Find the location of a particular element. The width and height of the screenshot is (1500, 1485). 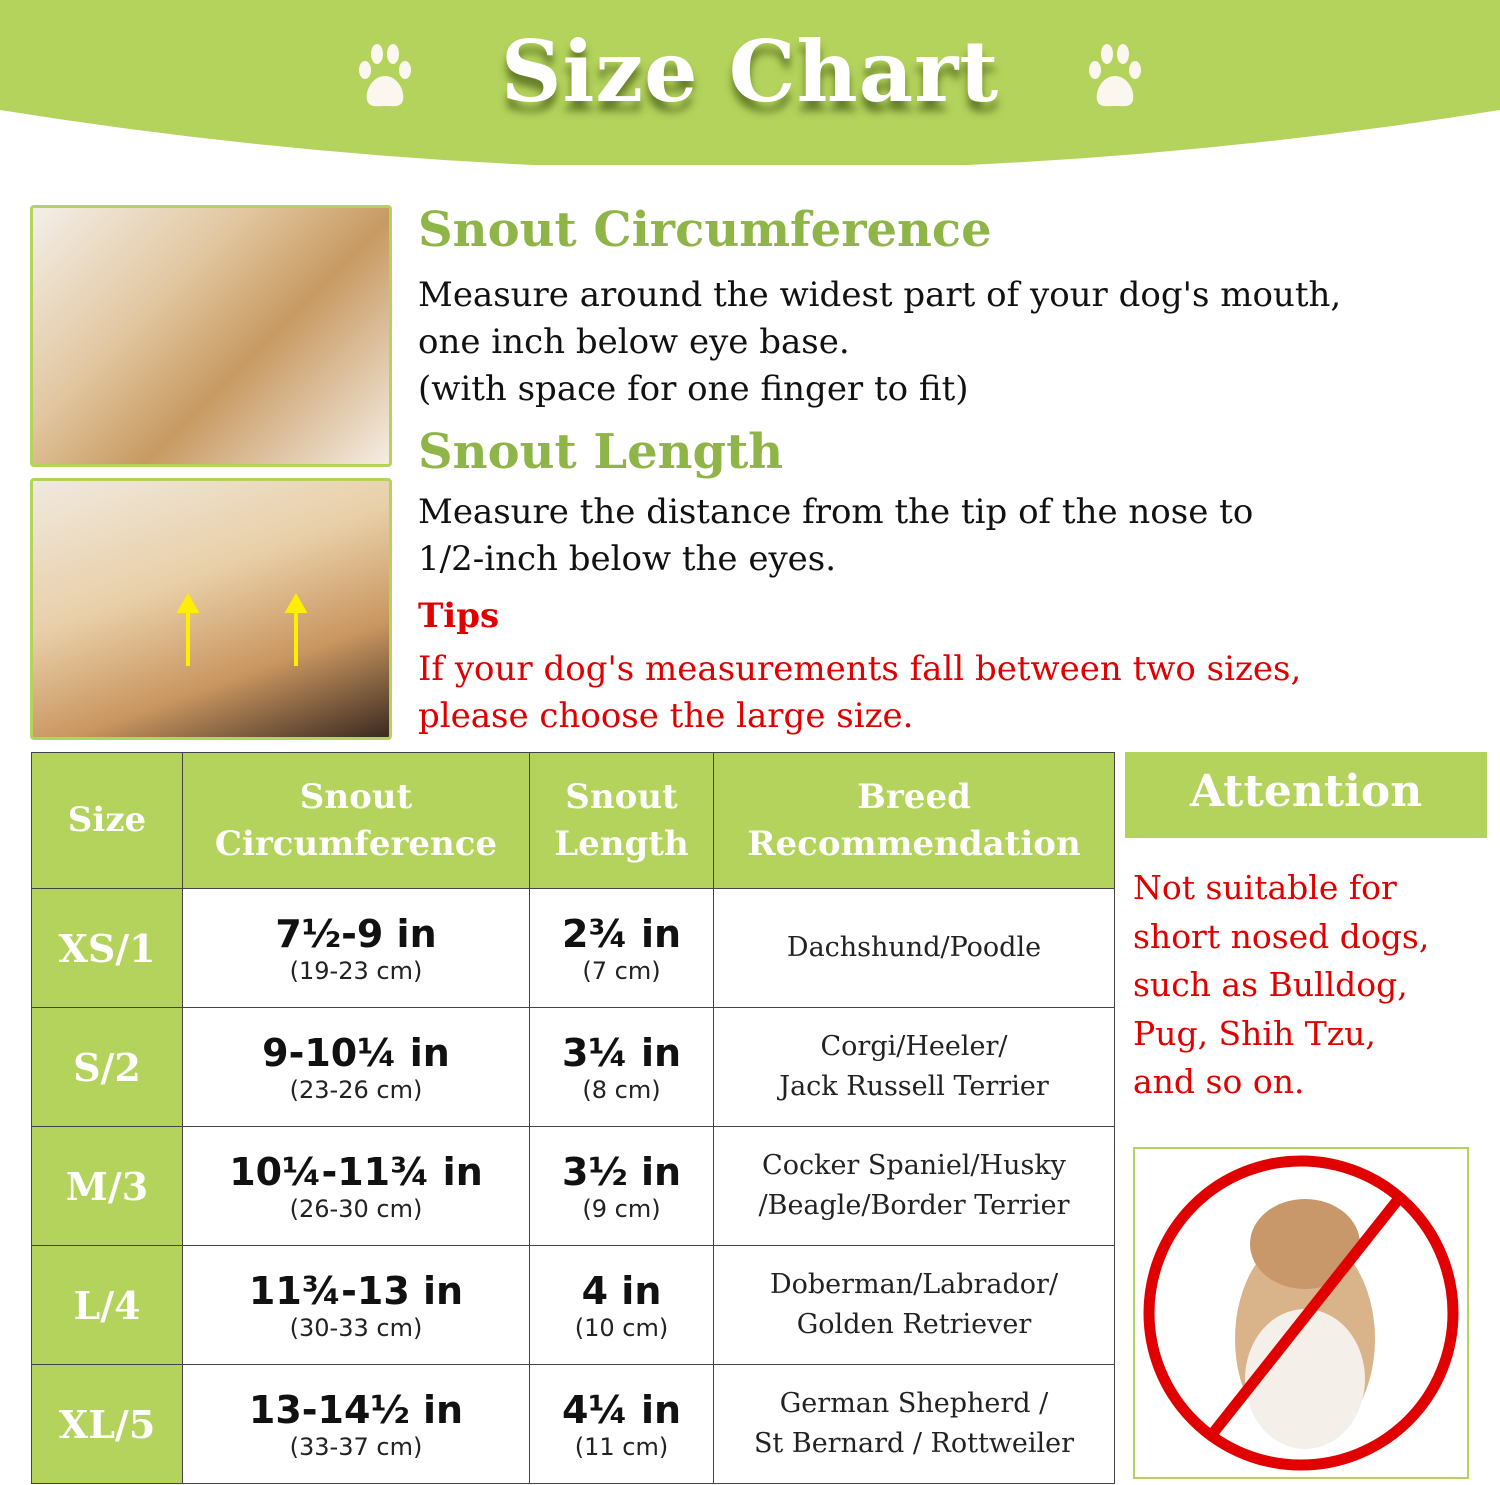

size-cell: M/3 is located at coordinates (107, 1186).